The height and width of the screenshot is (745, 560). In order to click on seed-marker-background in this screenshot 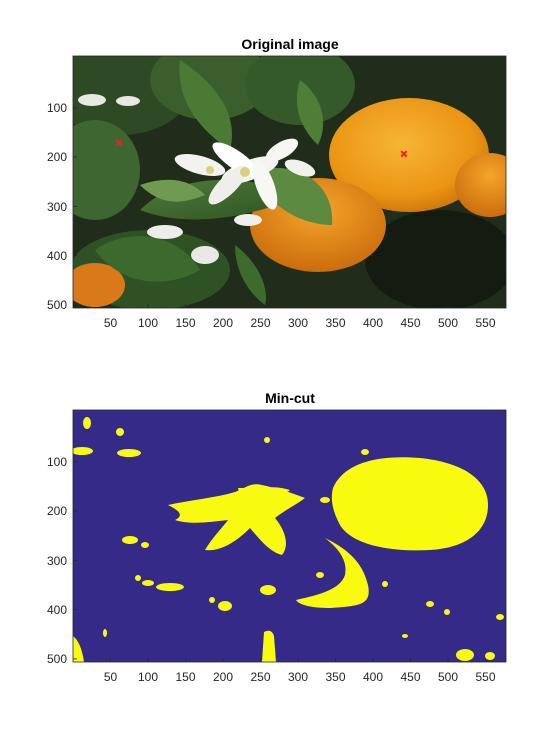, I will do `click(119, 143)`.